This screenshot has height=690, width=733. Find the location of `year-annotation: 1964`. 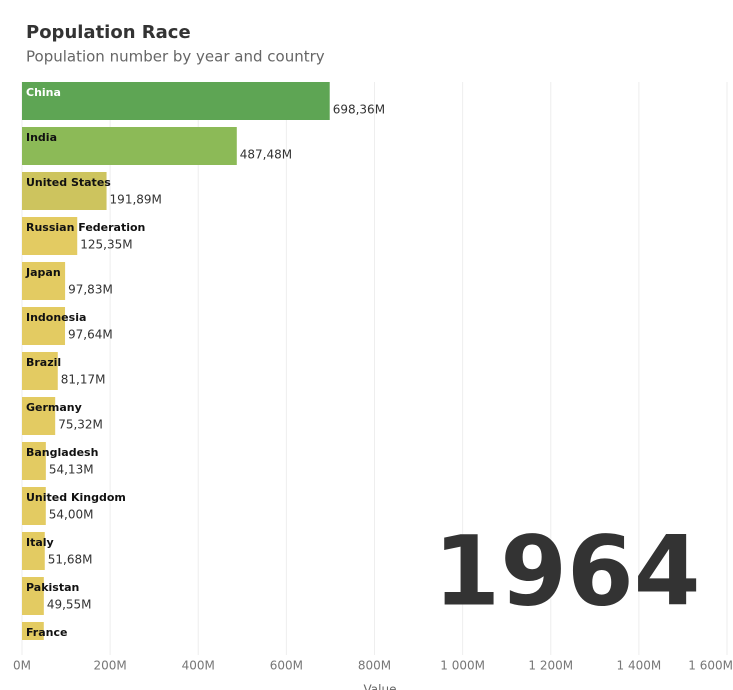

year-annotation: 1964 is located at coordinates (566, 571).